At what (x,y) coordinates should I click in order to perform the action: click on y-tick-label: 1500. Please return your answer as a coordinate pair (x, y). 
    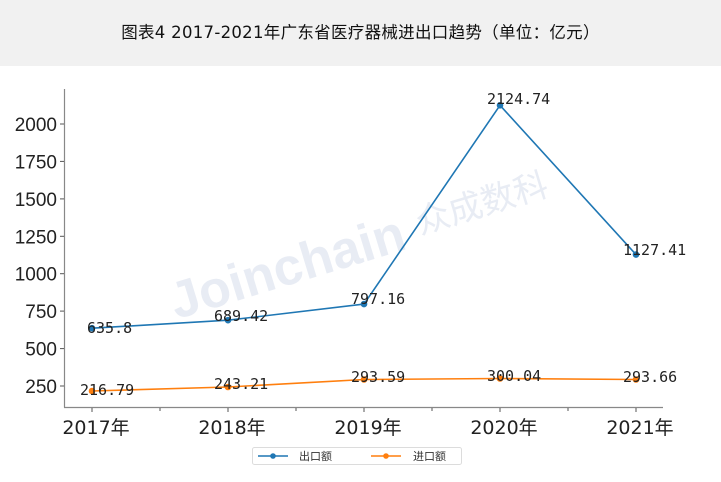
    Looking at the image, I should click on (36, 200).